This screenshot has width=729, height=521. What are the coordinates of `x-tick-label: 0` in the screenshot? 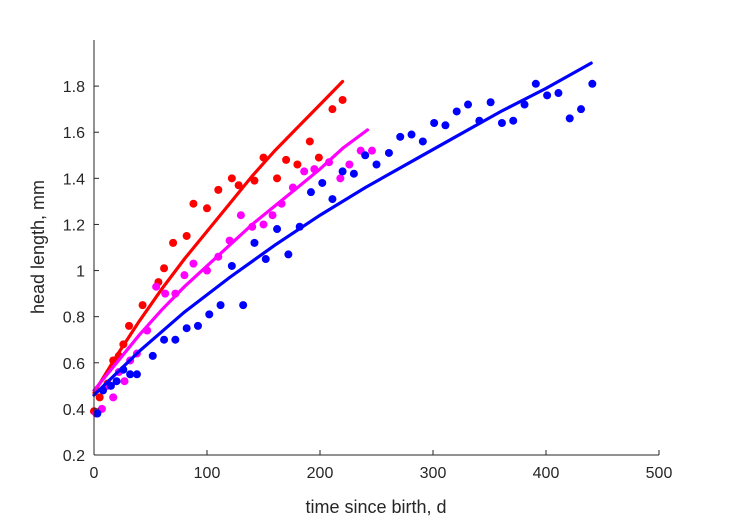 It's located at (94, 473).